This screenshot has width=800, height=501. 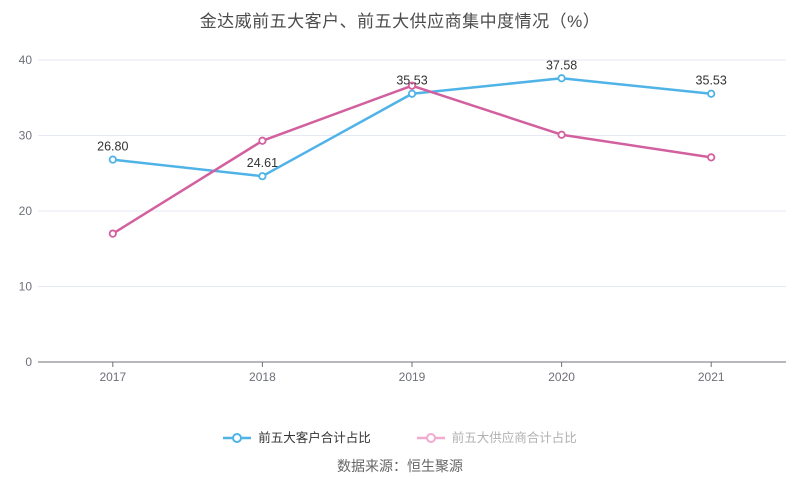 What do you see at coordinates (711, 377) in the screenshot?
I see `x-axis-tick-label: 2021` at bounding box center [711, 377].